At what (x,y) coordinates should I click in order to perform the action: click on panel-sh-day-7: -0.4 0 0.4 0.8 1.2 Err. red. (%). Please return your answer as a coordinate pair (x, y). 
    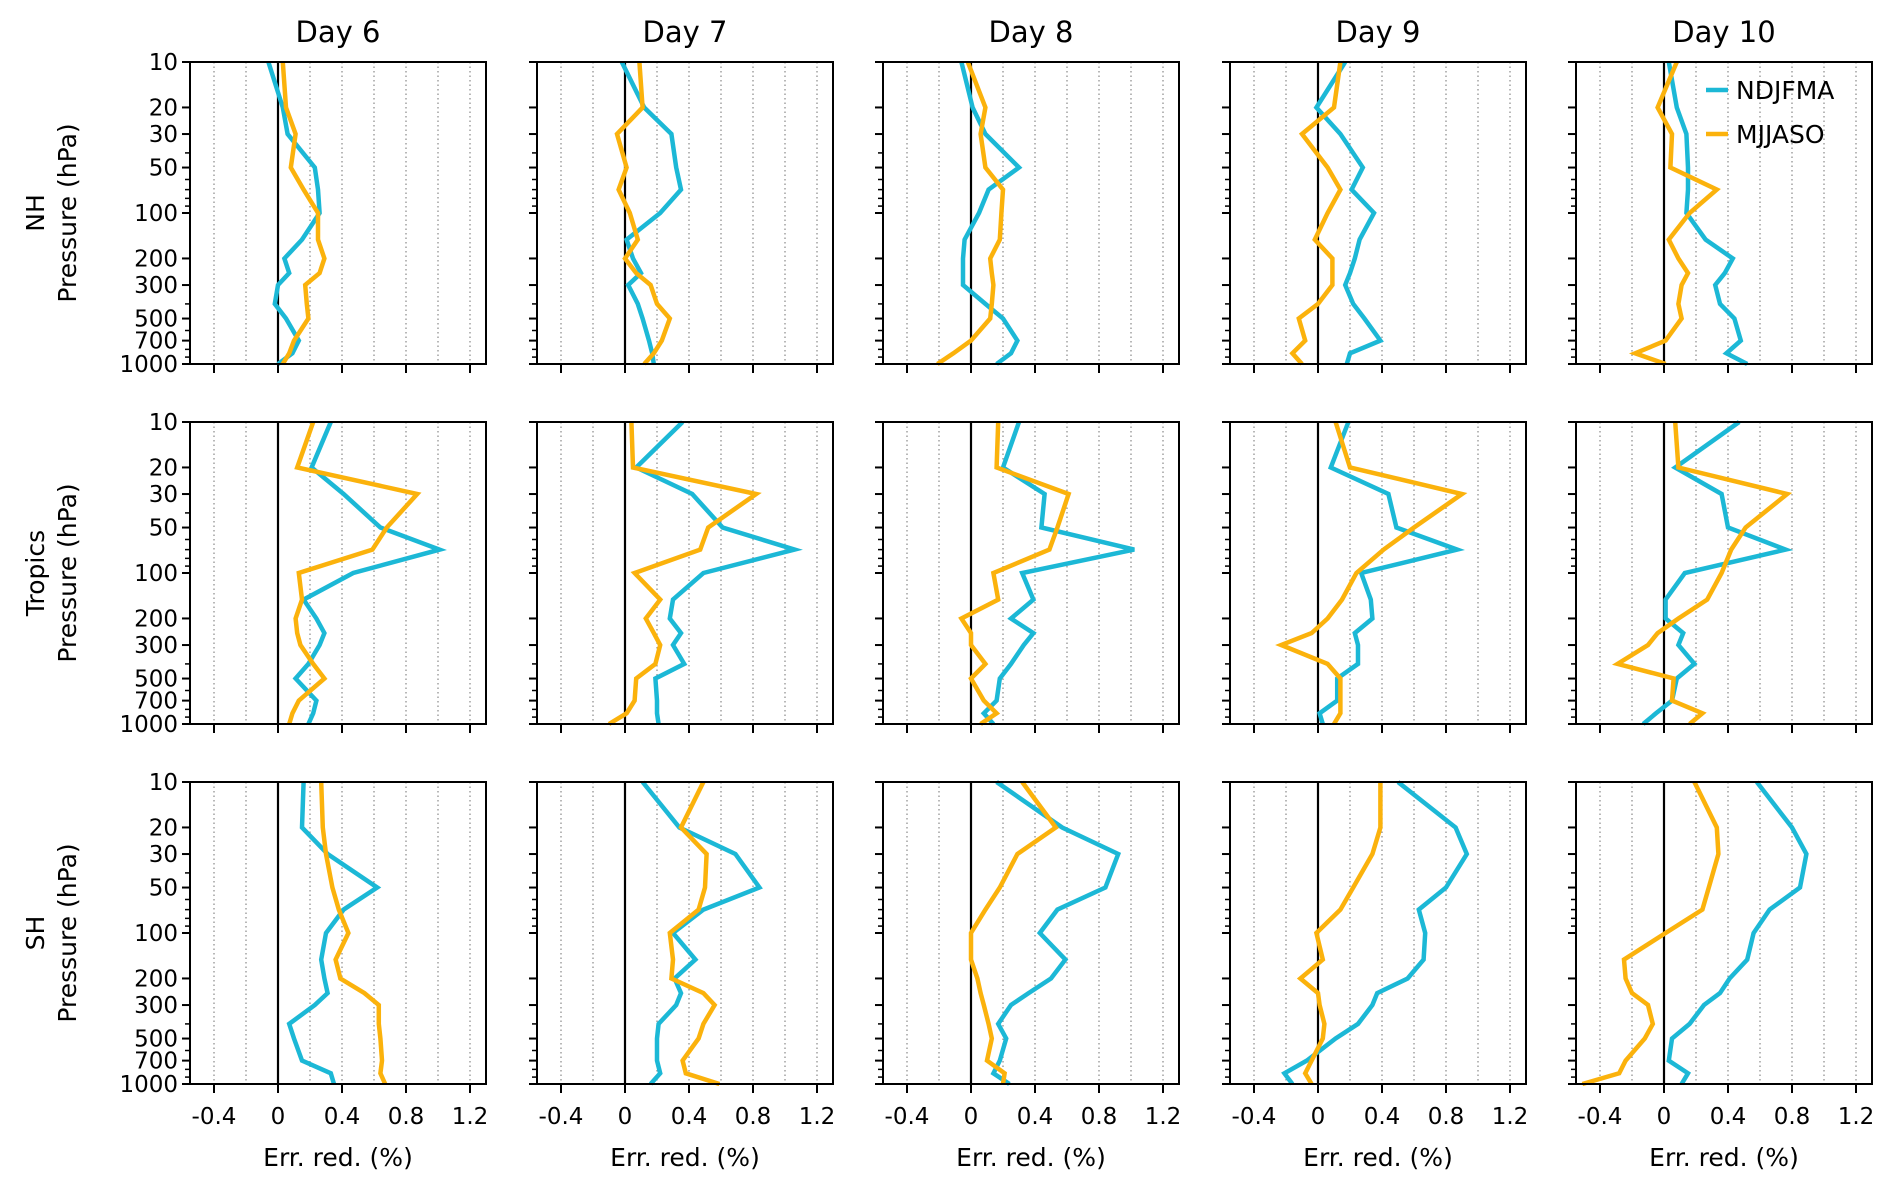
    Looking at the image, I should click on (682, 976).